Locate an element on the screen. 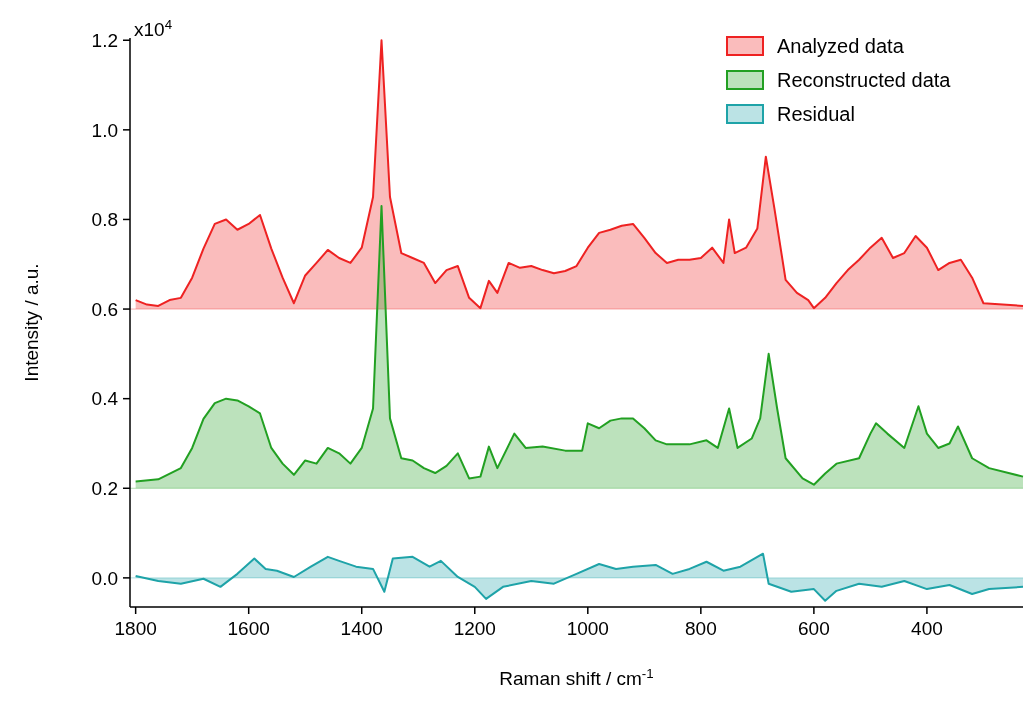  y-tick-label: 0.4 is located at coordinates (105, 399).